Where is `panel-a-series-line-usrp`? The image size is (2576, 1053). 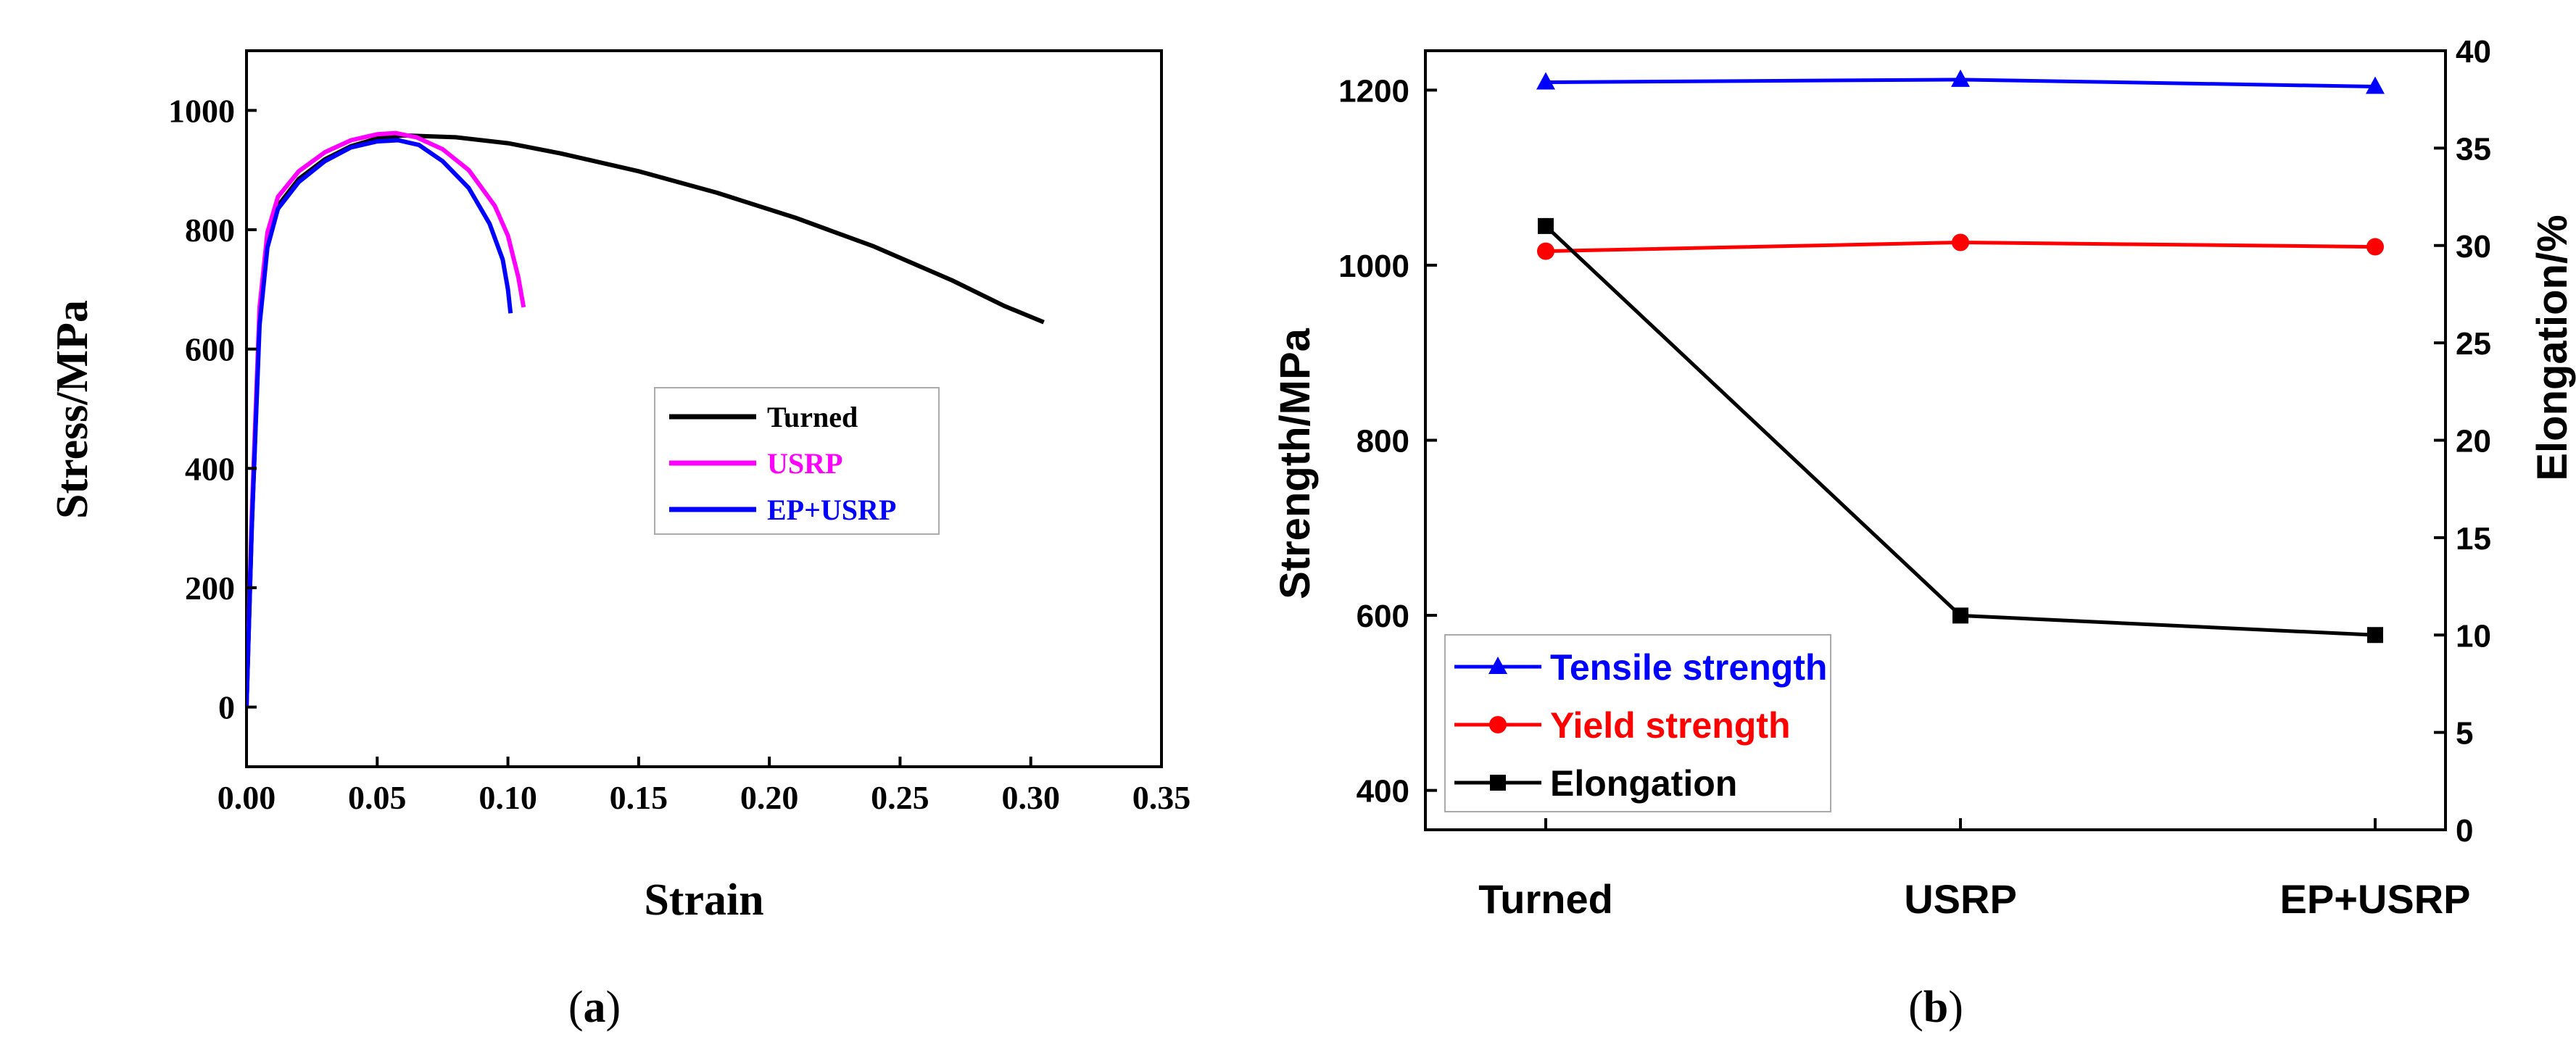 panel-a-series-line-usrp is located at coordinates (386, 418).